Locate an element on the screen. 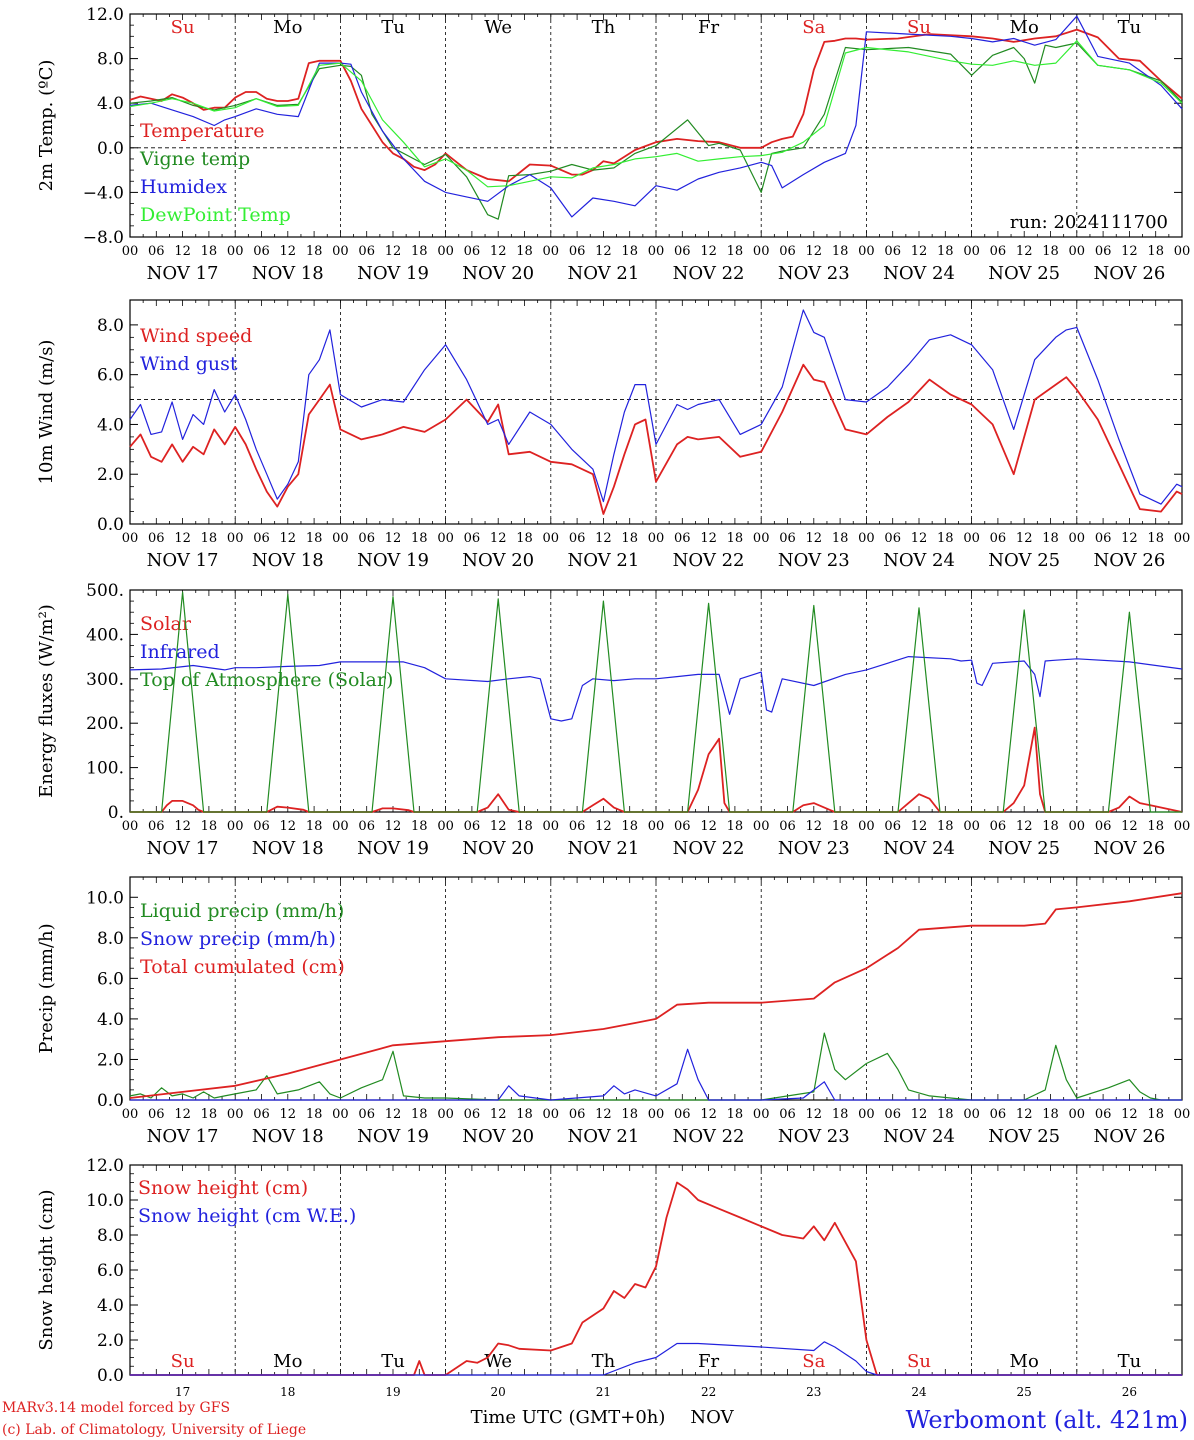  energy-date-label: NOV 26 is located at coordinates (1129, 848).